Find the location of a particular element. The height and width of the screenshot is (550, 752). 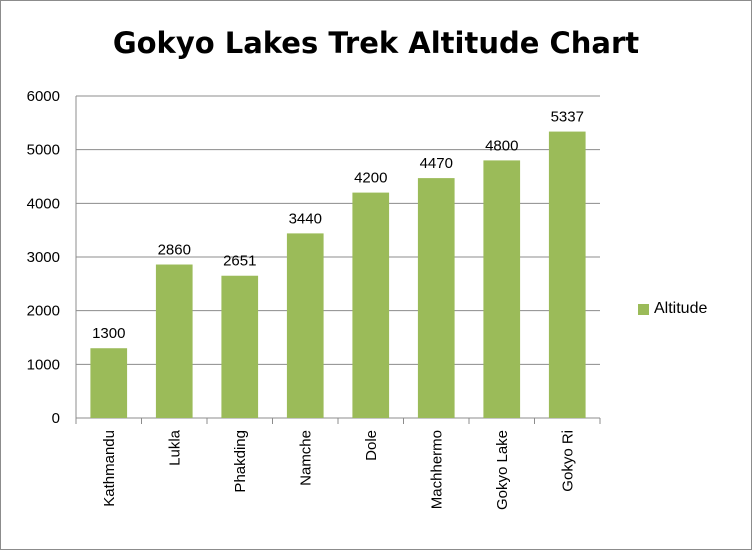

x-category-label: Gokyo Lake is located at coordinates (502, 470).